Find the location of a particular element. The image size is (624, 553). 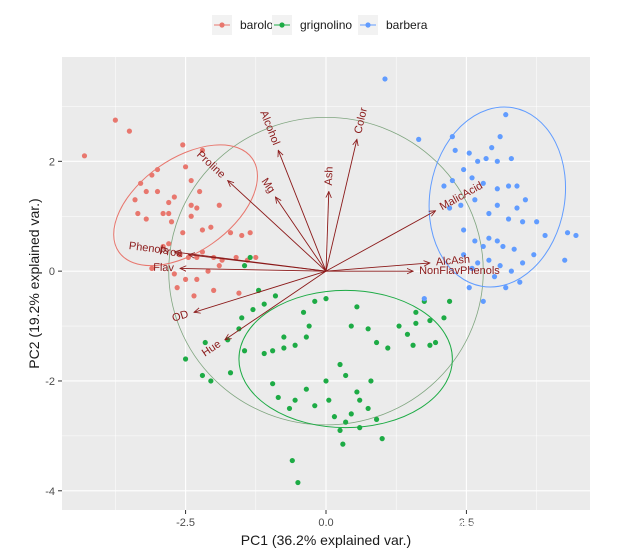

loading-label: Flav is located at coordinates (164, 268).